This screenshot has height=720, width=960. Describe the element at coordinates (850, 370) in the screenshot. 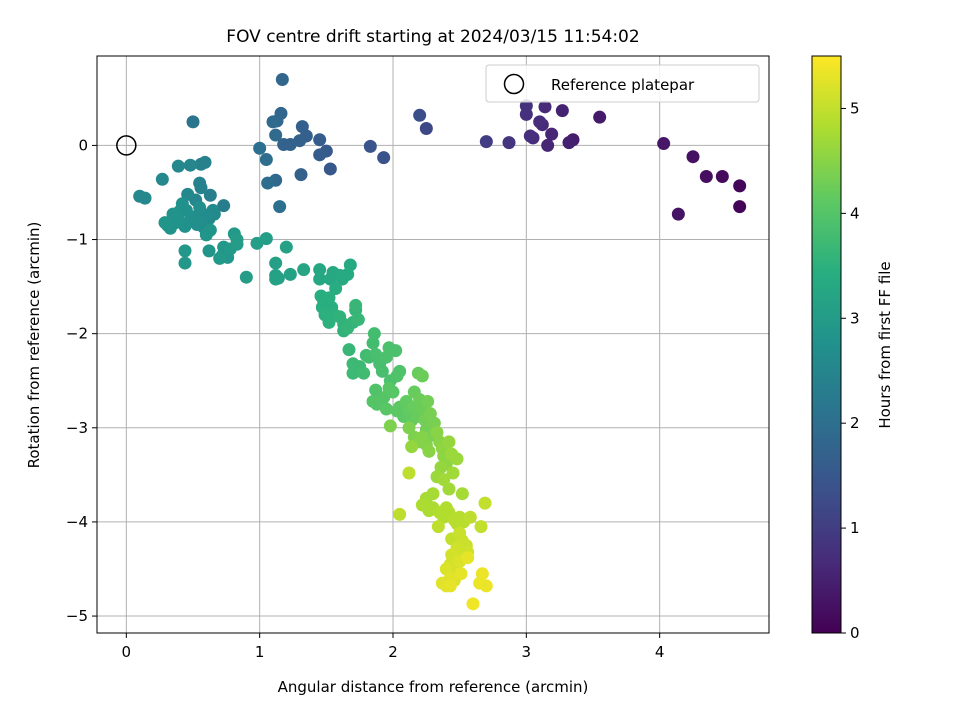

I see `colorbar-ticks: 0 1 2 3 4 5` at that location.